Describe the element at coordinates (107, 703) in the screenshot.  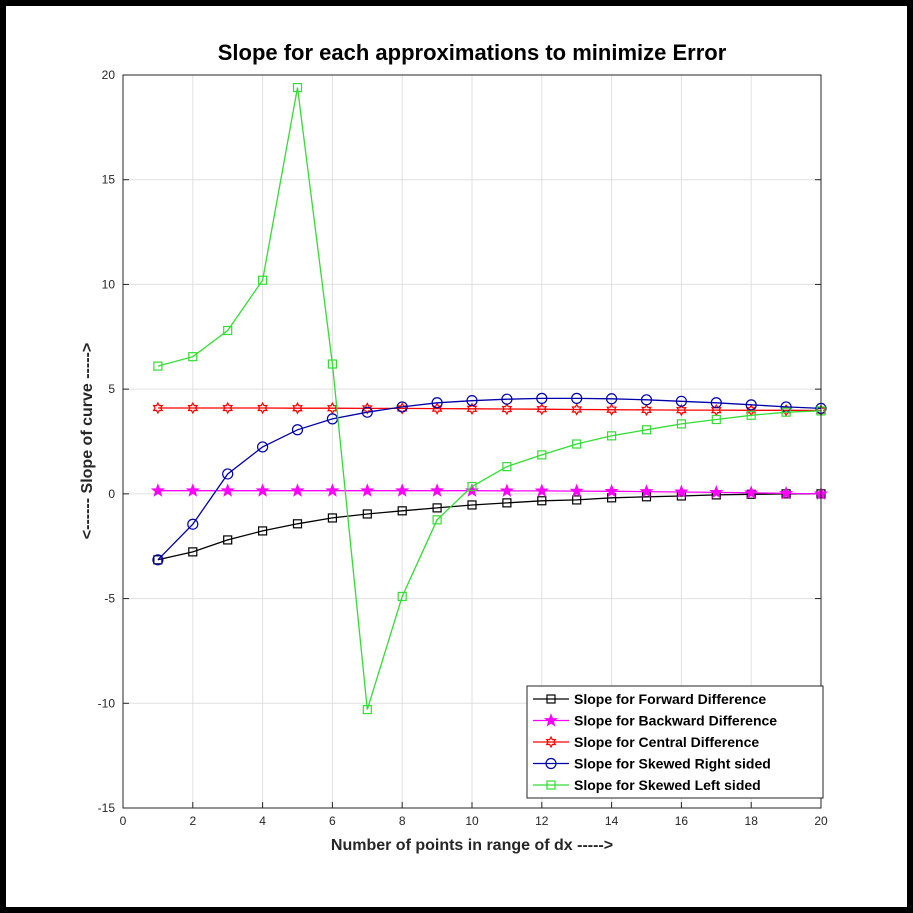
I see `y-tick-label: -10` at that location.